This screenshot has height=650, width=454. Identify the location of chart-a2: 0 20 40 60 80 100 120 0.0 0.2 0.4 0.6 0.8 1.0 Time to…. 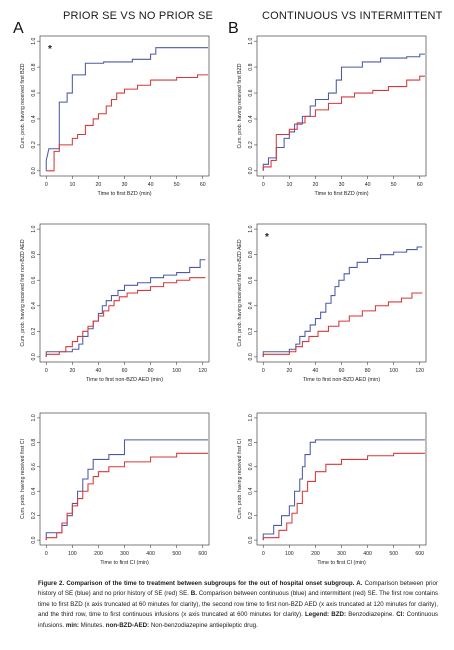
(115, 303).